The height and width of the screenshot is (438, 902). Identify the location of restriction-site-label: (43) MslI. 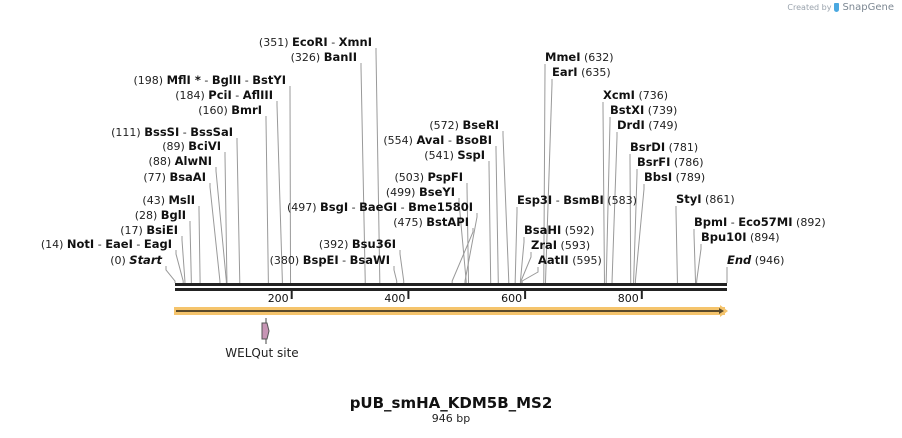
(168, 200).